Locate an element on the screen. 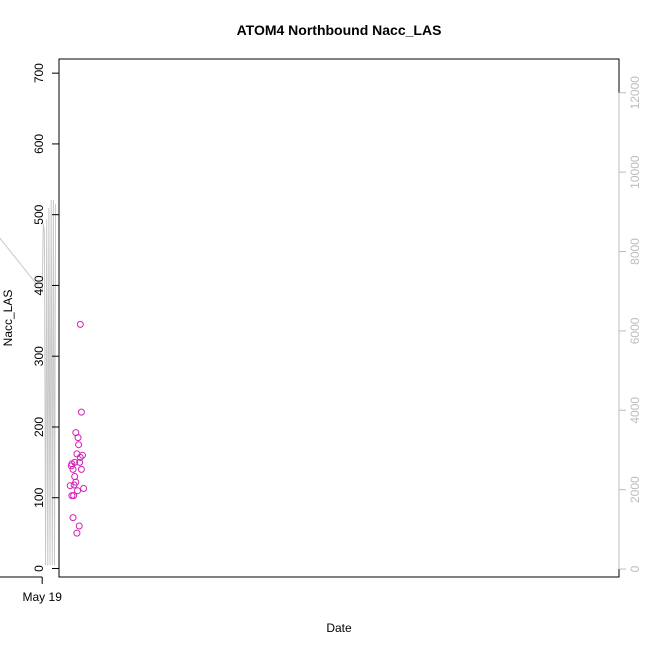  y2-tick-label: 8000 is located at coordinates (635, 251).